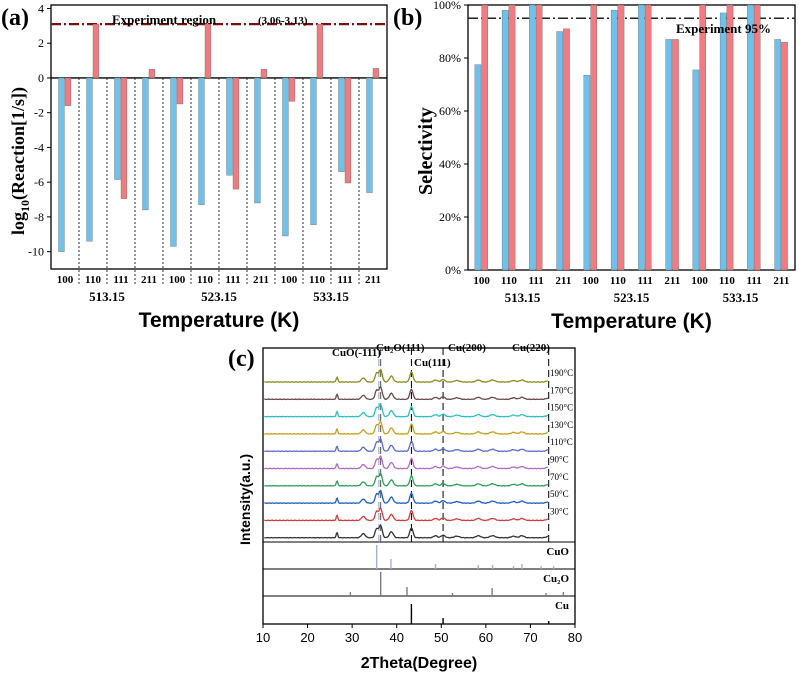 The image size is (799, 678). I want to click on panel-c-series-label: 130°C, so click(561, 425).